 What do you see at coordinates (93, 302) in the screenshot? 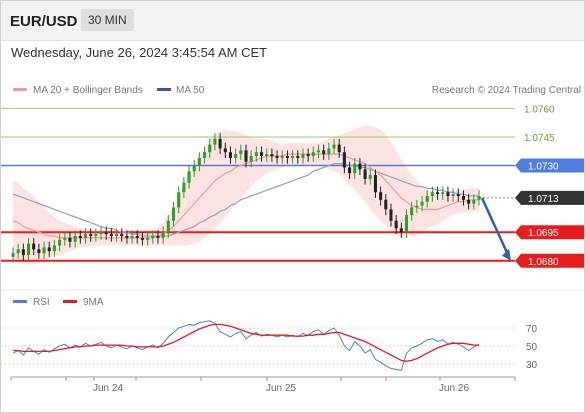
I see `ma9-legend-label: 9MA` at bounding box center [93, 302].